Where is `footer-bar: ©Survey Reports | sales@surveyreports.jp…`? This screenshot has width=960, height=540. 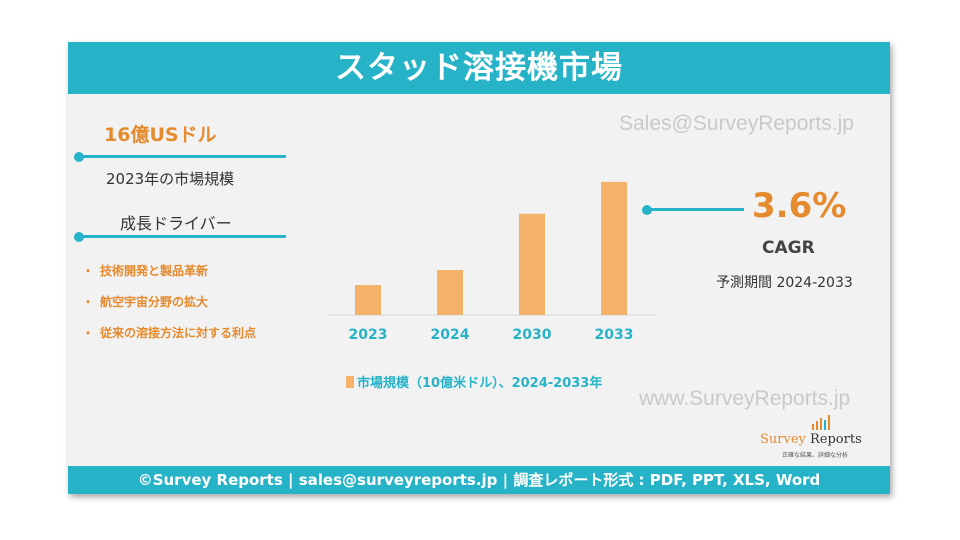
footer-bar: ©Survey Reports | sales@surveyreports.jp… is located at coordinates (479, 480).